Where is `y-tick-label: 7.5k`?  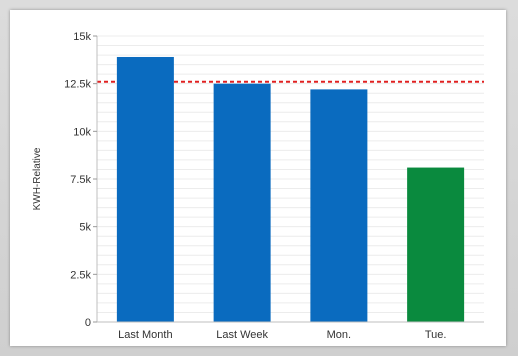 y-tick-label: 7.5k is located at coordinates (80, 180).